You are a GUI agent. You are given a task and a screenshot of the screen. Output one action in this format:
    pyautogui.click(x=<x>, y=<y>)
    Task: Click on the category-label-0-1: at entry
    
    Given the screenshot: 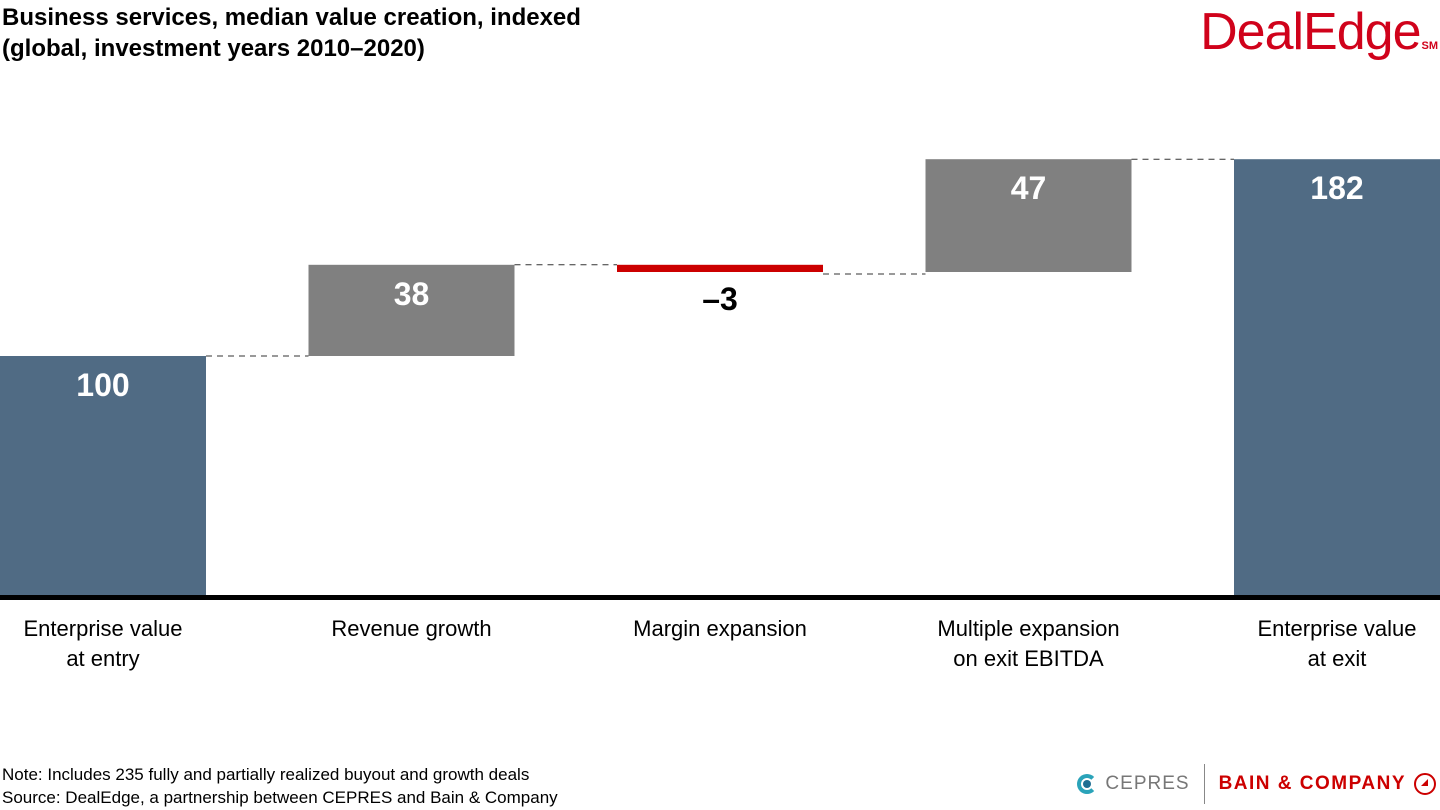 What is the action you would take?
    pyautogui.click(x=102, y=658)
    